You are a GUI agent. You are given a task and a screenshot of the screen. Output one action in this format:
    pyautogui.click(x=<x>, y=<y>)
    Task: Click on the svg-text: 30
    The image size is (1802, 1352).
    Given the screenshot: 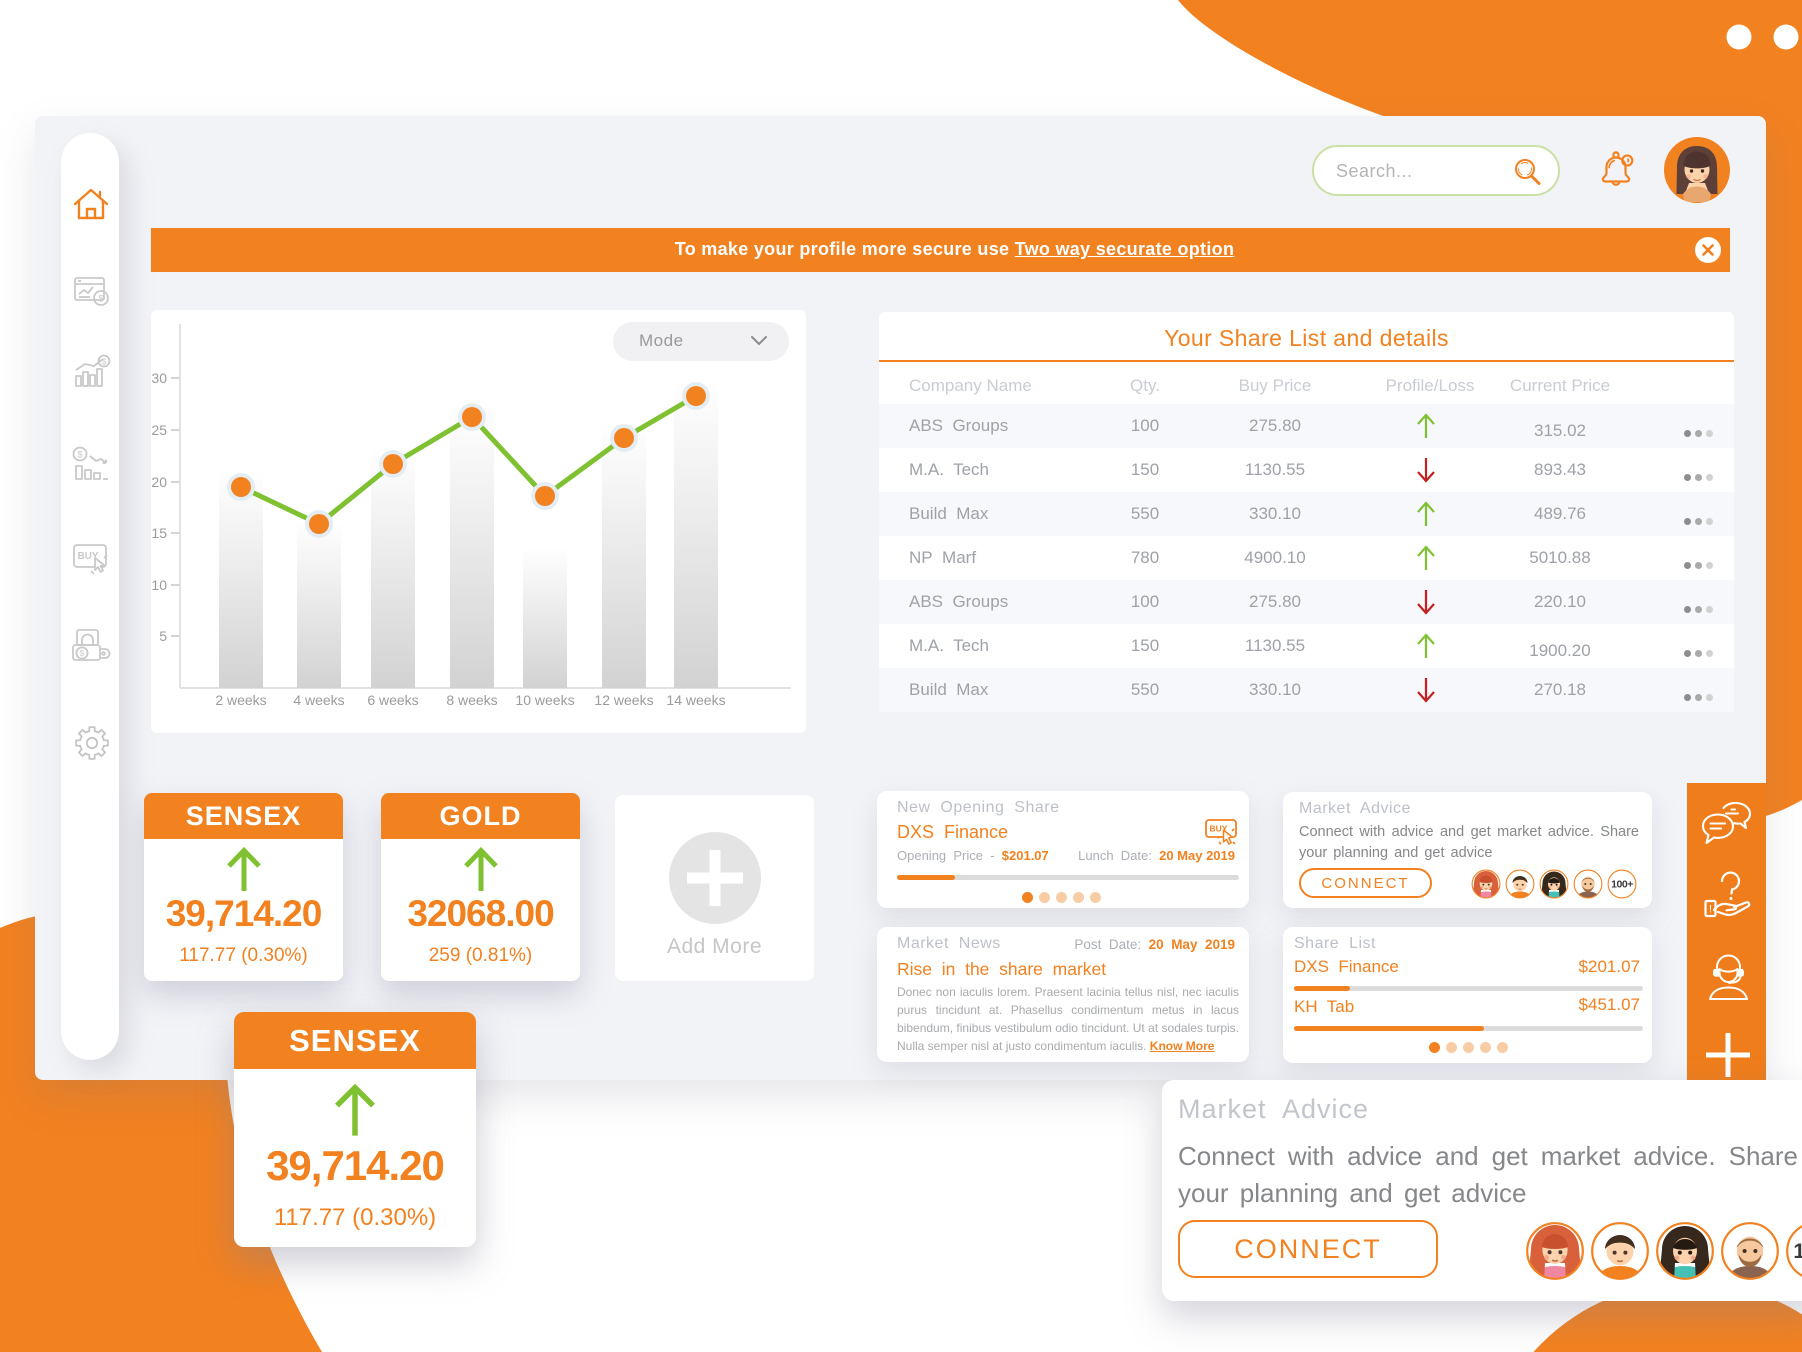 What is the action you would take?
    pyautogui.click(x=159, y=378)
    